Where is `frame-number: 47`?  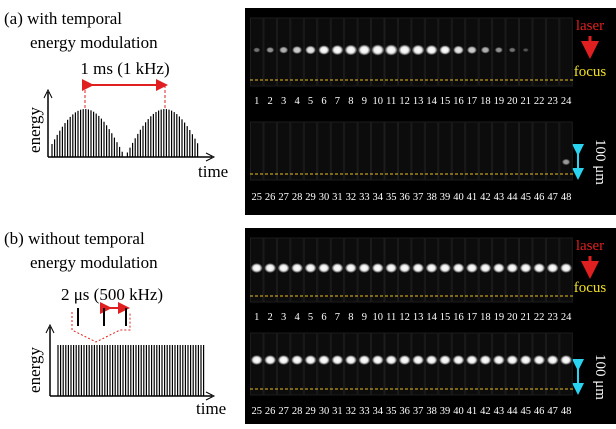 frame-number: 47 is located at coordinates (552, 197).